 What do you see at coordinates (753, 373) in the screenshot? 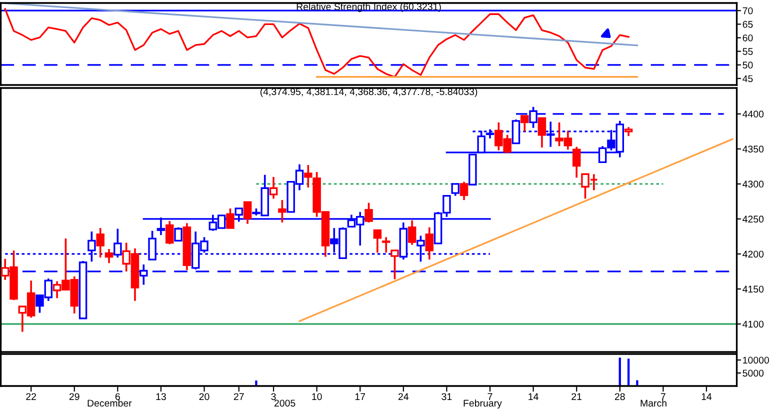
I see `y-tick-label: 5000` at bounding box center [753, 373].